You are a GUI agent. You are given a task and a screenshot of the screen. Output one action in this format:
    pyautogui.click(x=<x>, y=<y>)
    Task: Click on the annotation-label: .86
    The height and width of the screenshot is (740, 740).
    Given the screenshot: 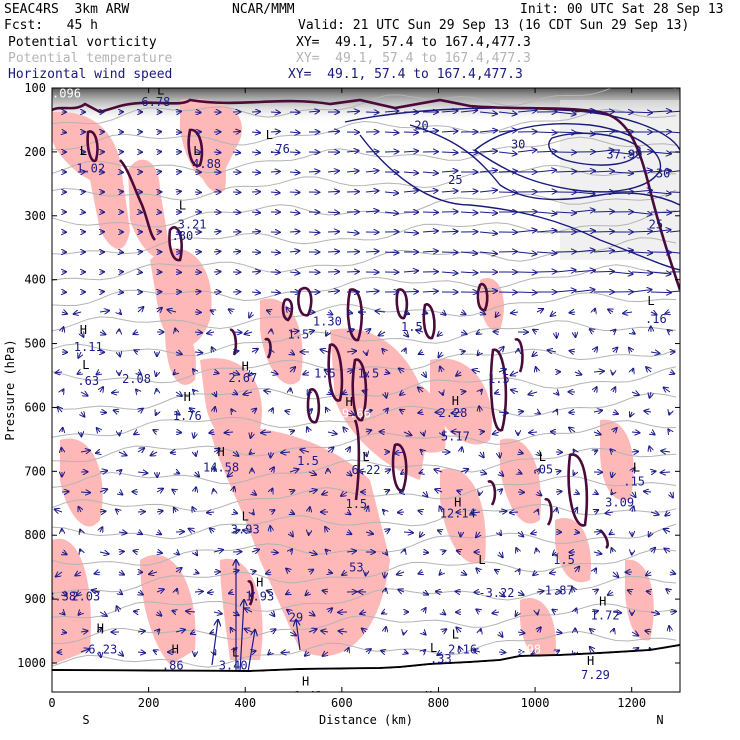 What is the action you would take?
    pyautogui.click(x=173, y=665)
    